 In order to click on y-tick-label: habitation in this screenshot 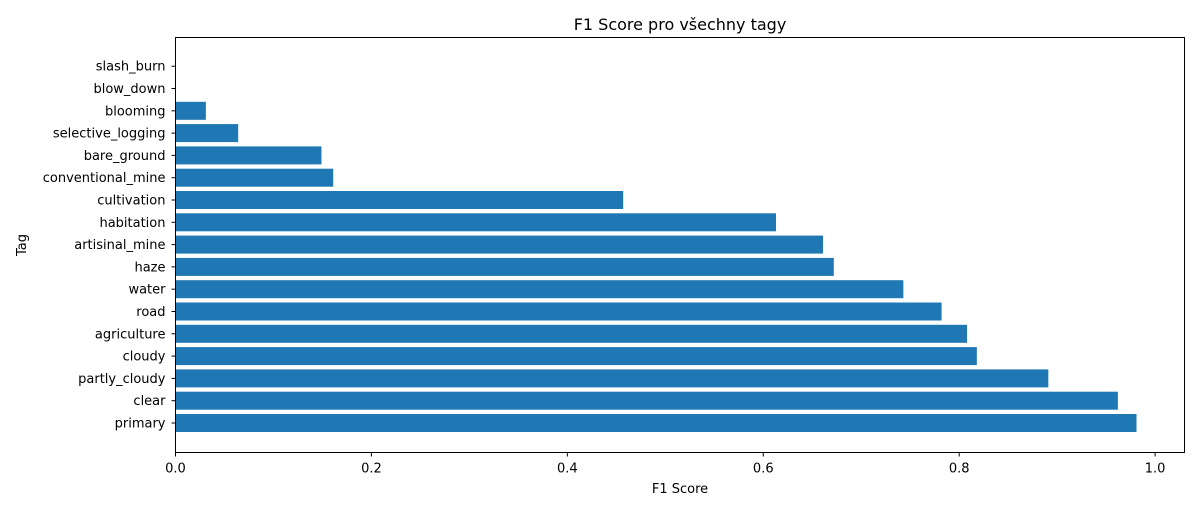, I will do `click(132, 223)`.